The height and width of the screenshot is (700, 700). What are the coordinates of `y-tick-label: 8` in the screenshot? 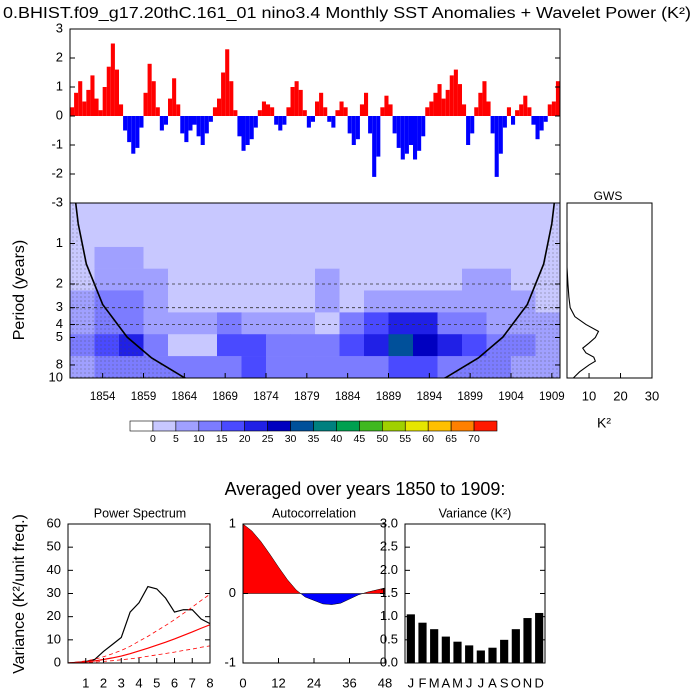 It's located at (59, 363).